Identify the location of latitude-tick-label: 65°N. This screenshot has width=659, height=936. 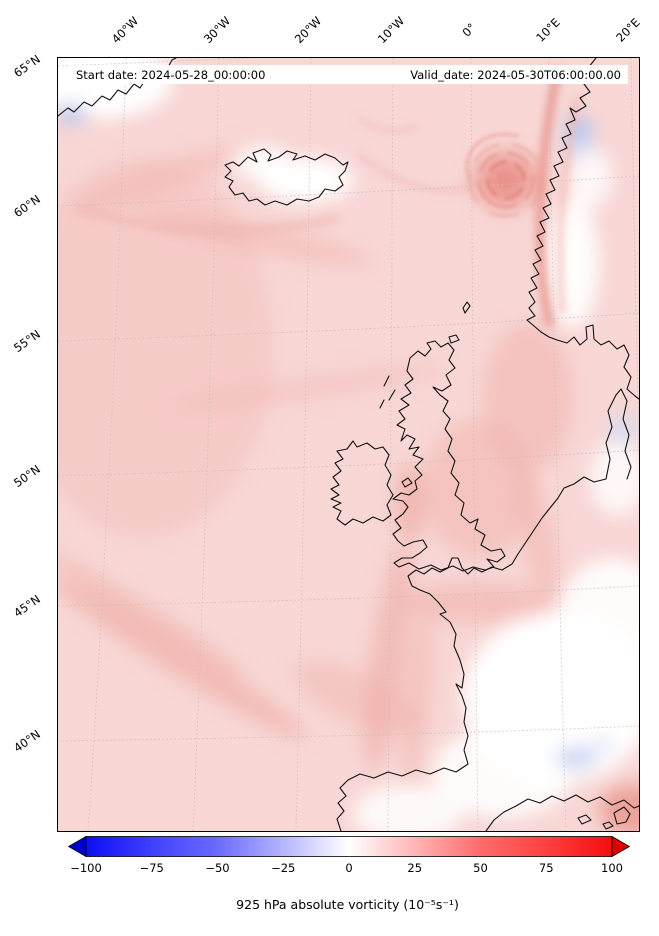
(27, 66).